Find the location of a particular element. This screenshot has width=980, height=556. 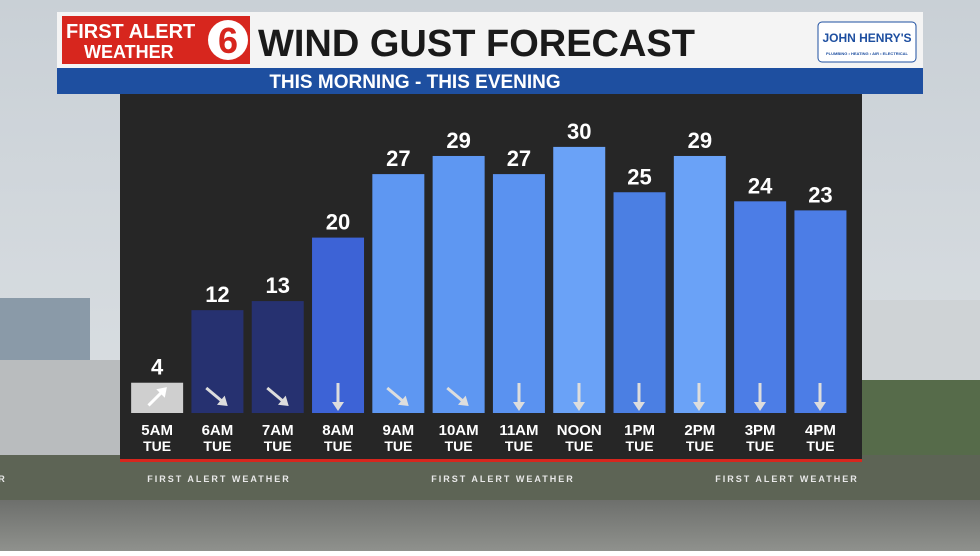

x-tick-label: 7AM is located at coordinates (278, 430).